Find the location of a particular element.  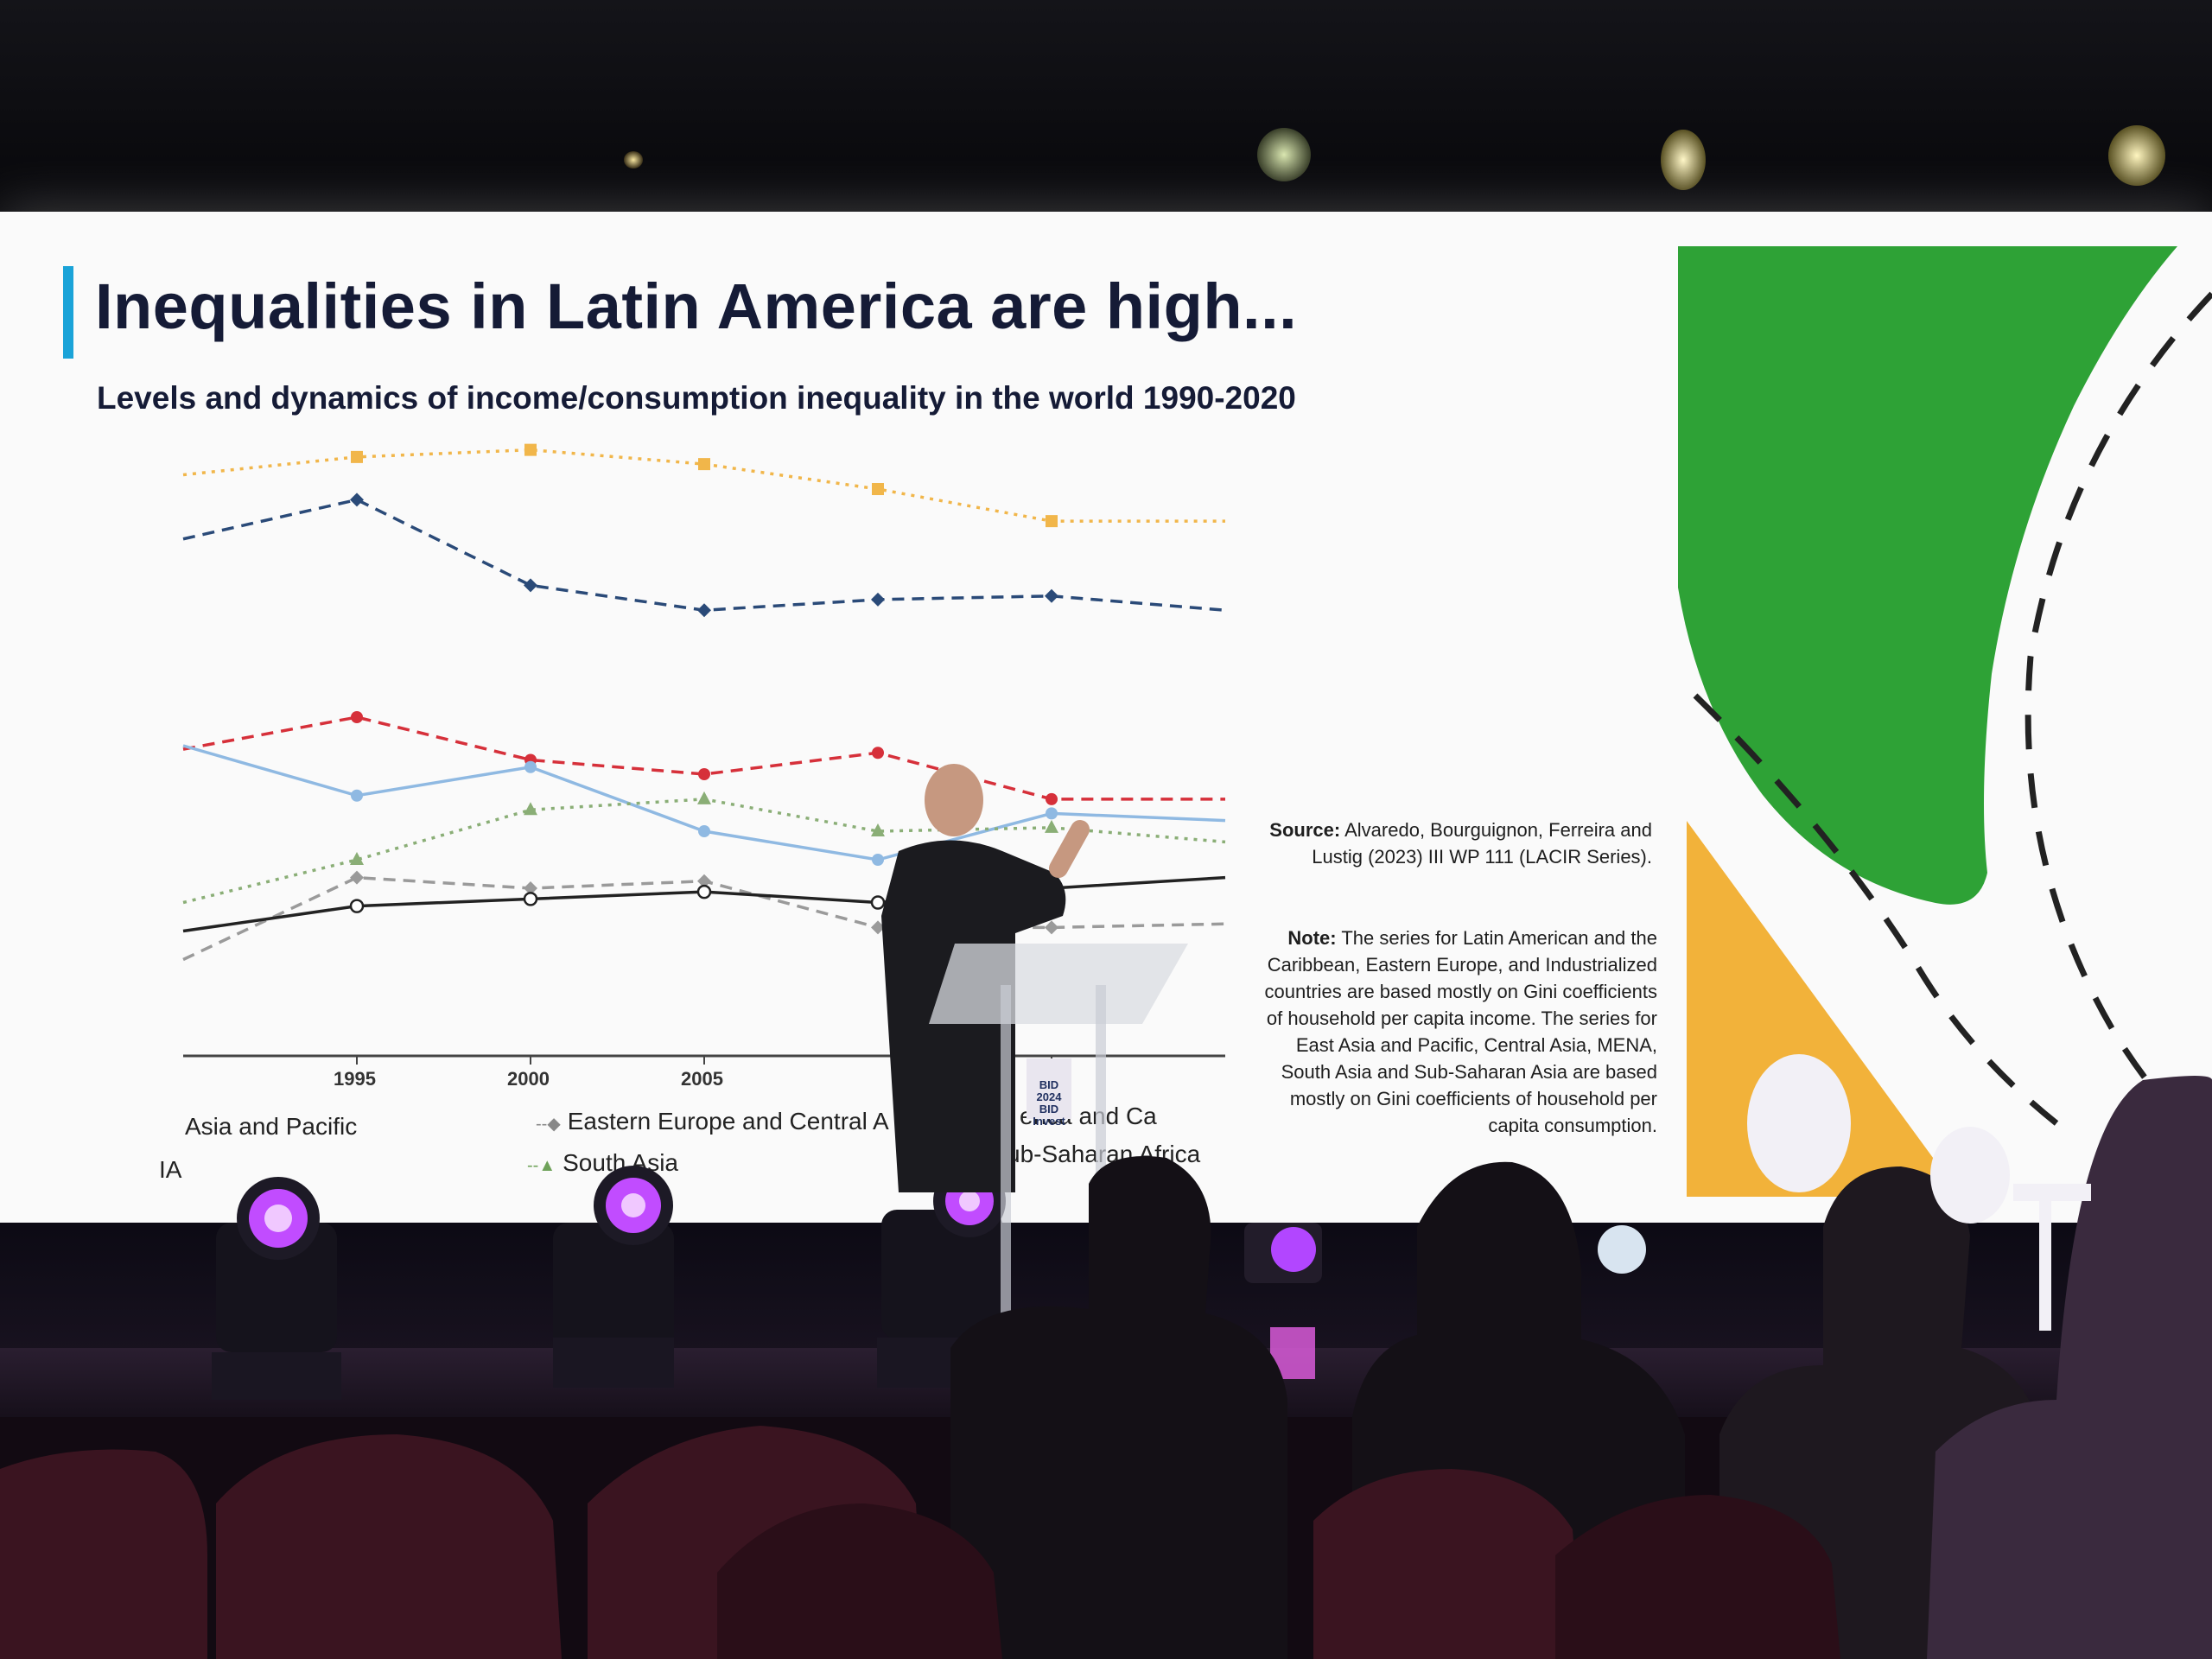

podium-logo: BID 2024 BID Invest is located at coordinates (1049, 1093).